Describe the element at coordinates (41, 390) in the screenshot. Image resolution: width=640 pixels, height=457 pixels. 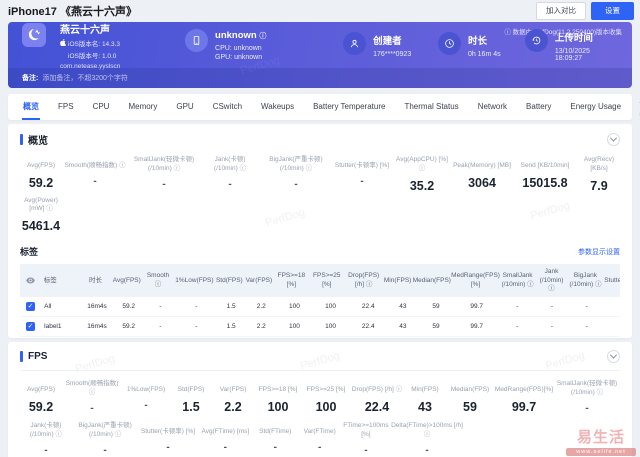
I see `metric-label: Avg(FPS)` at that location.